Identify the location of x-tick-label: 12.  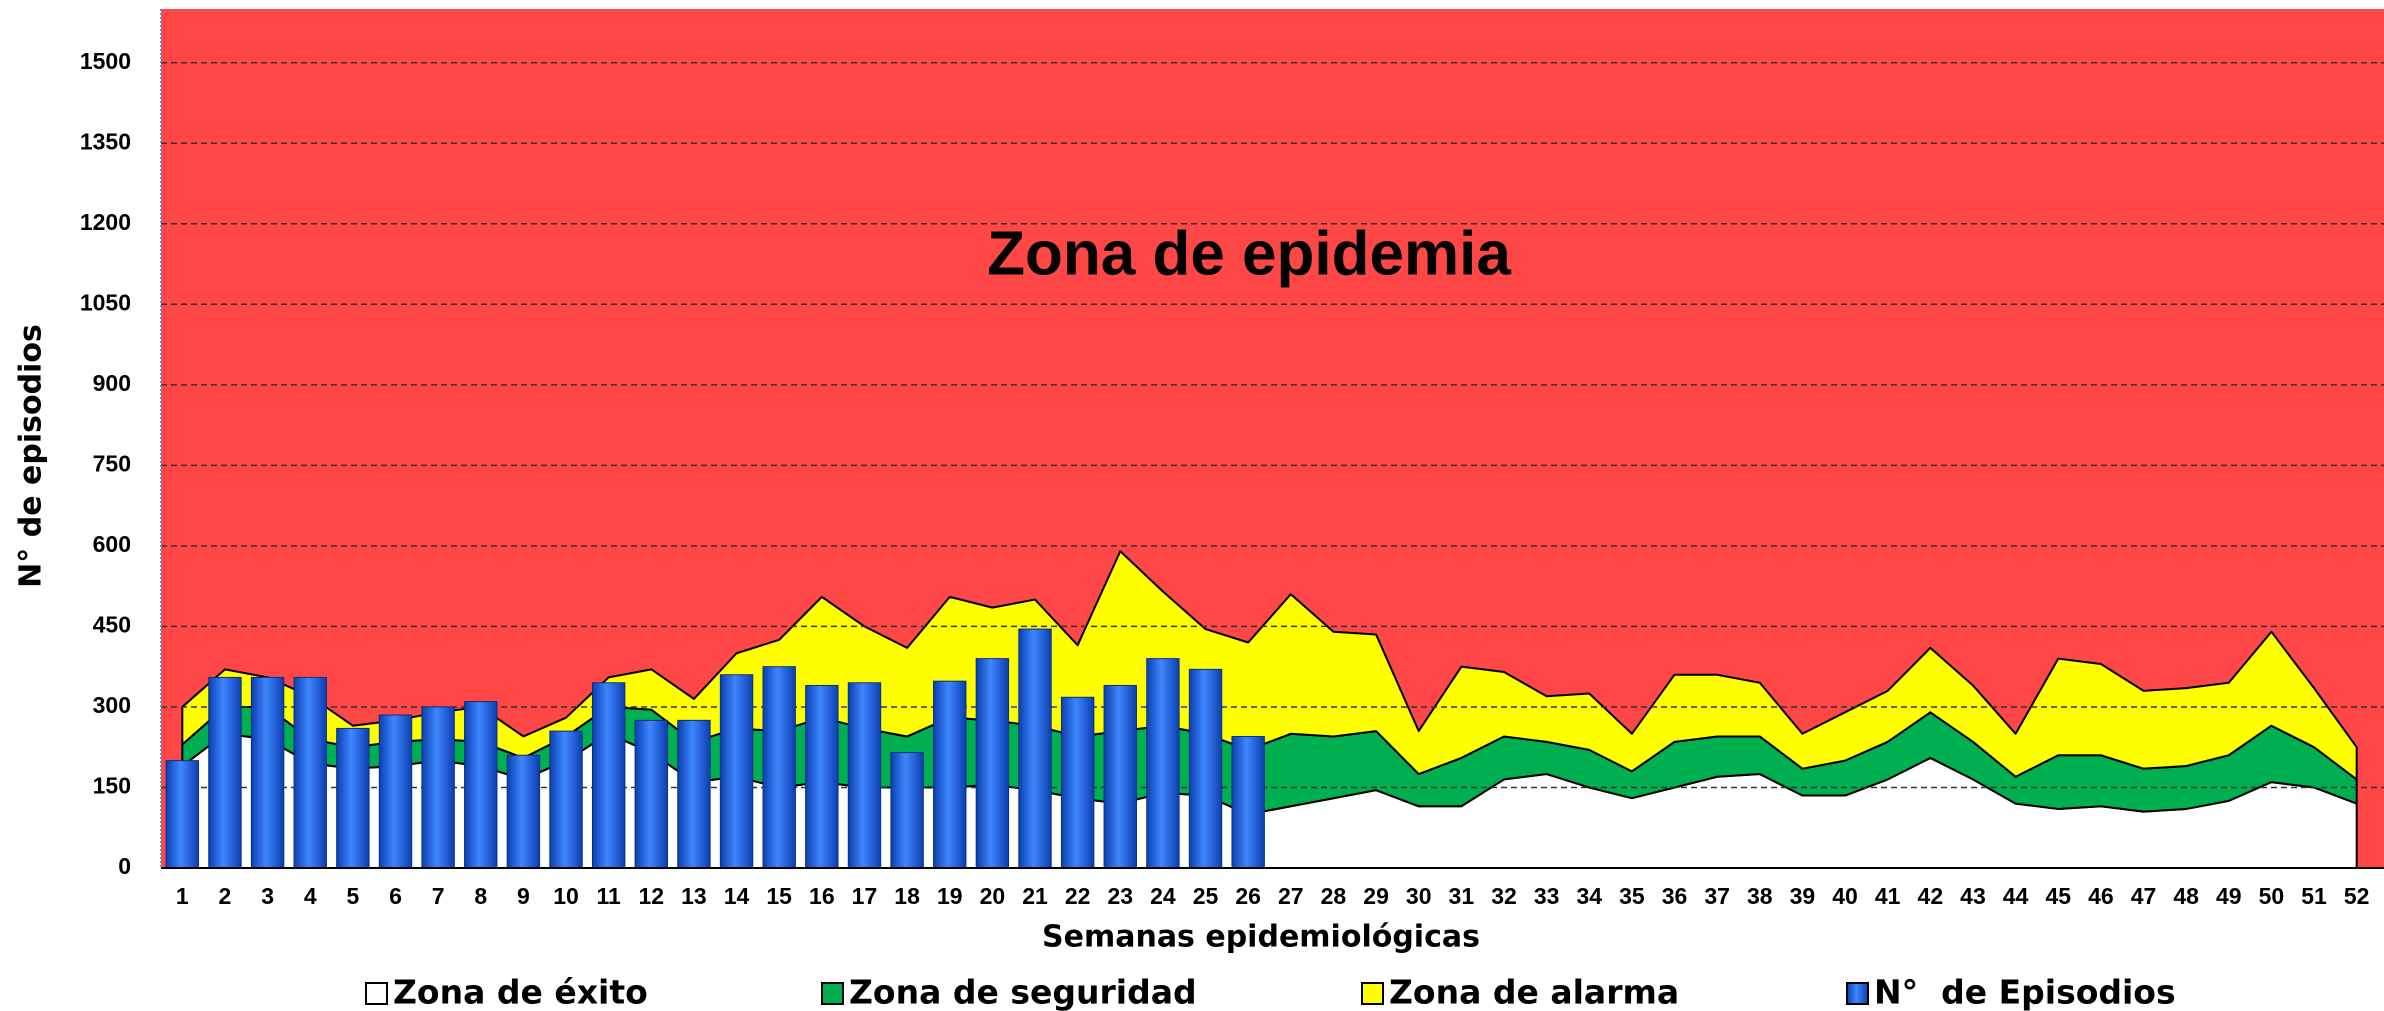
(652, 896).